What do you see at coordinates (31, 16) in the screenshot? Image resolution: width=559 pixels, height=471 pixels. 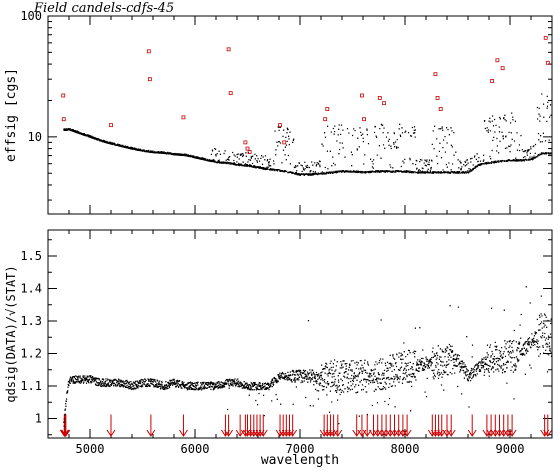 I see `y-tick-label: 100` at bounding box center [31, 16].